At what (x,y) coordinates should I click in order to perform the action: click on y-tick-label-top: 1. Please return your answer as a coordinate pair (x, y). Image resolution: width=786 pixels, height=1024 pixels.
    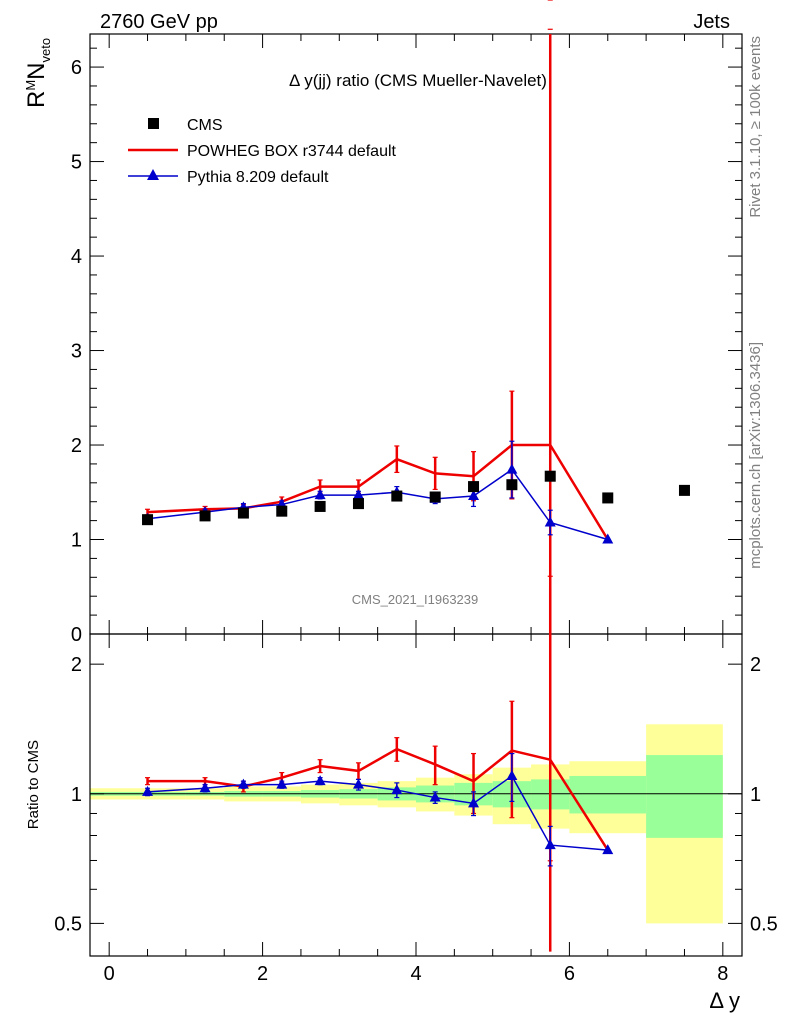
    Looking at the image, I should click on (76, 541).